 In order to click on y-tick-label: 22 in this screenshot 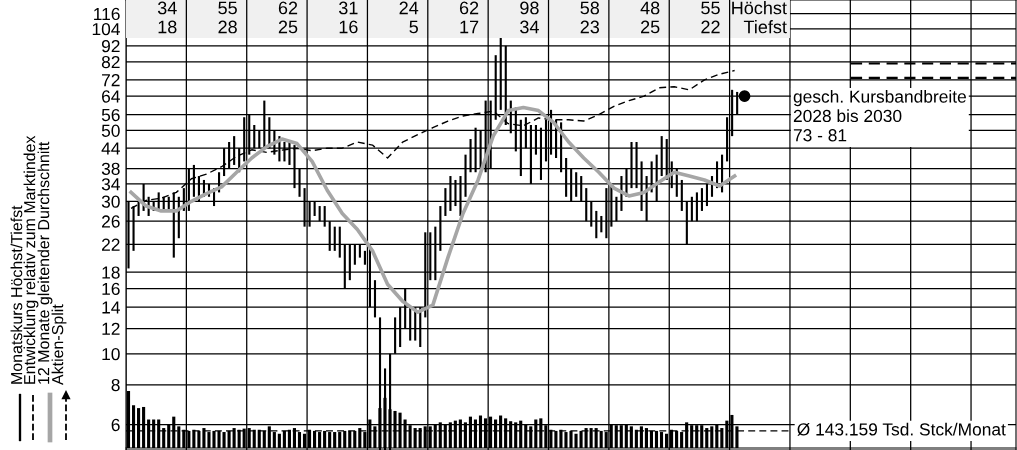, I will do `click(111, 244)`.